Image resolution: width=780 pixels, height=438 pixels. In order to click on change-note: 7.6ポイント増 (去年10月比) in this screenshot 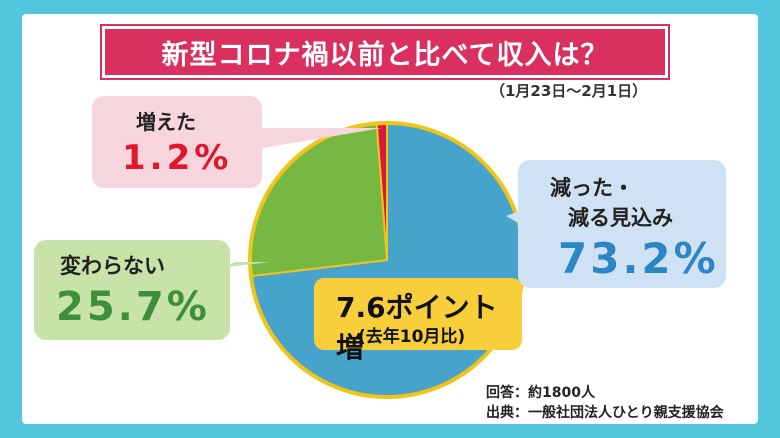, I will do `click(418, 321)`.